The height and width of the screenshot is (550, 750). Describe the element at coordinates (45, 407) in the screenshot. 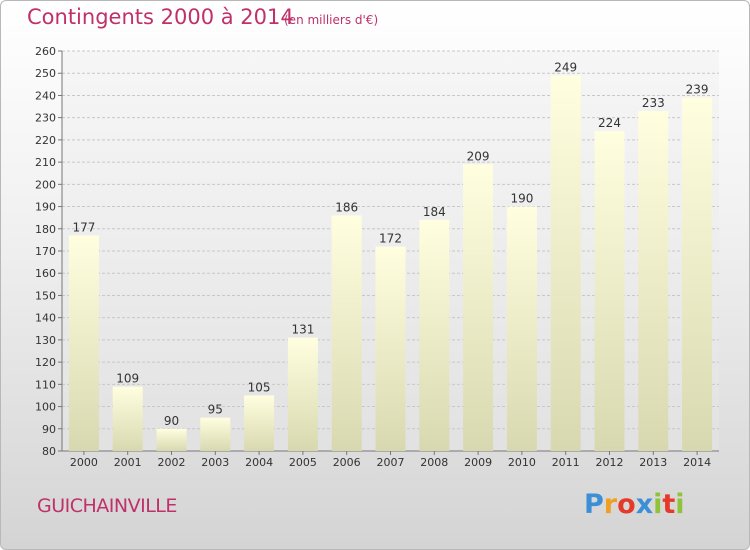

I see `y-tick-label: 100` at that location.